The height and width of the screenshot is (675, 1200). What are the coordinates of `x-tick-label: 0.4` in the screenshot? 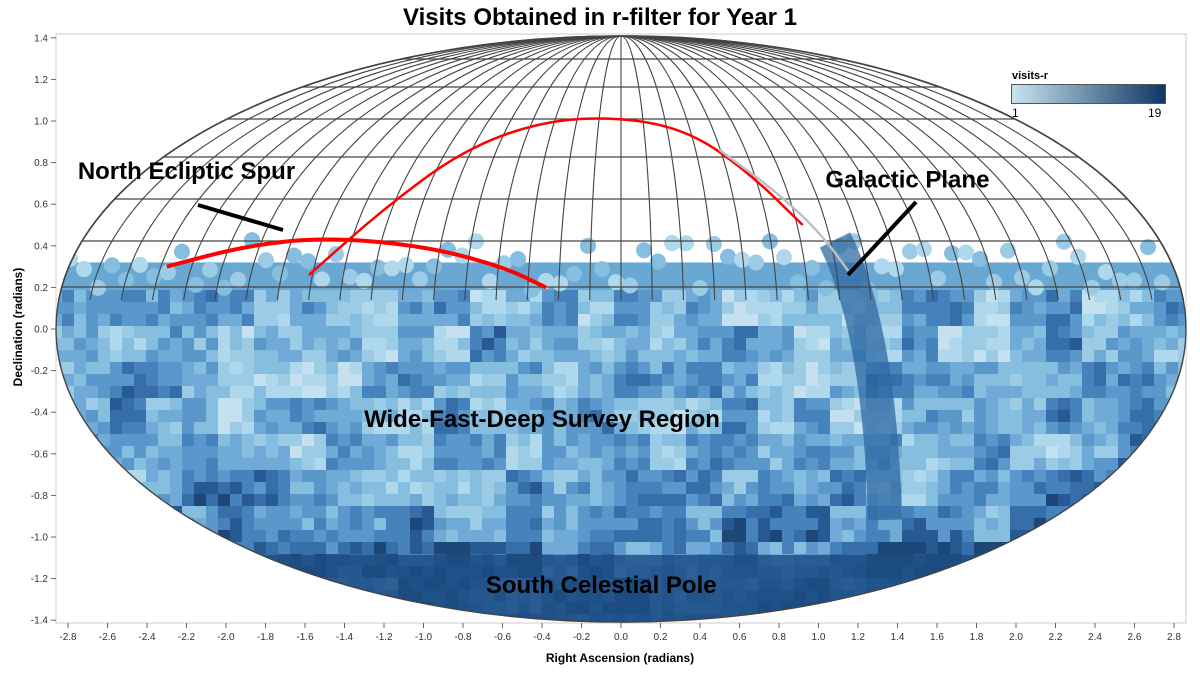 It's located at (700, 637).